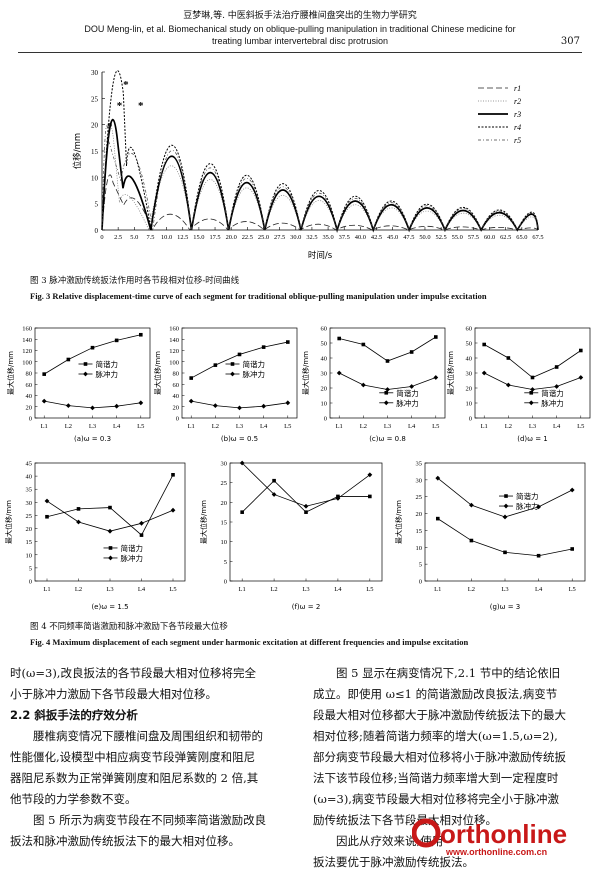 Image resolution: width=600 pixels, height=873 pixels. I want to click on fig4g-y-tick-label: 35, so click(419, 464).